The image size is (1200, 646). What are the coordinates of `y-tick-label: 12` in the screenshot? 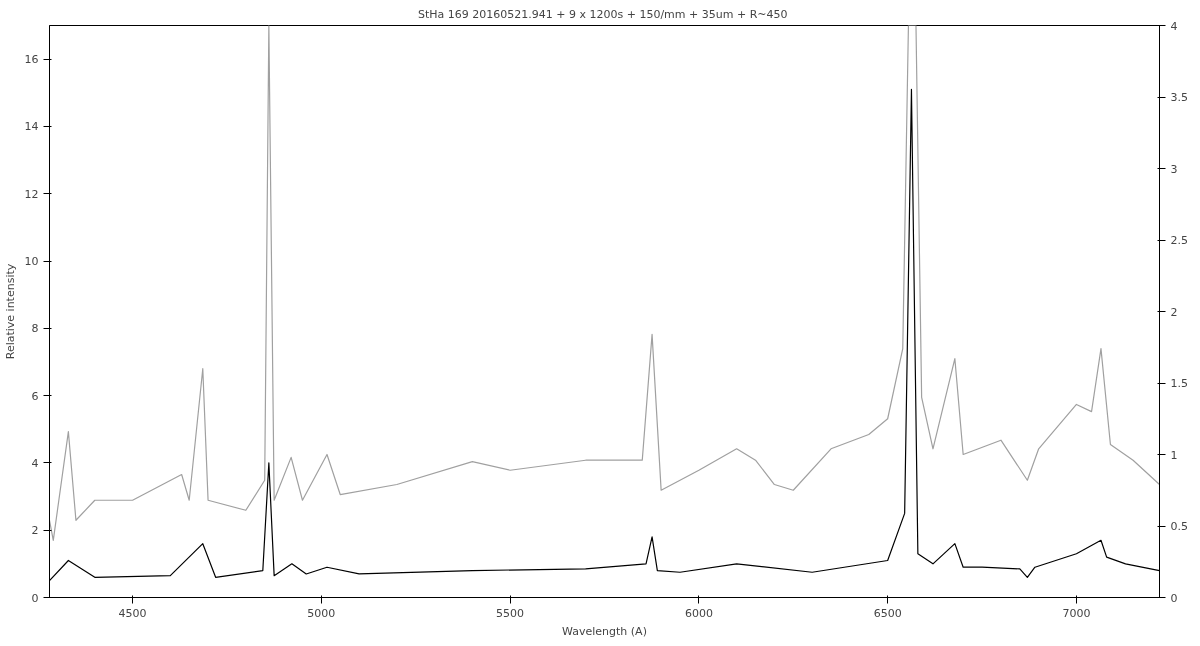 It's located at (31, 194).